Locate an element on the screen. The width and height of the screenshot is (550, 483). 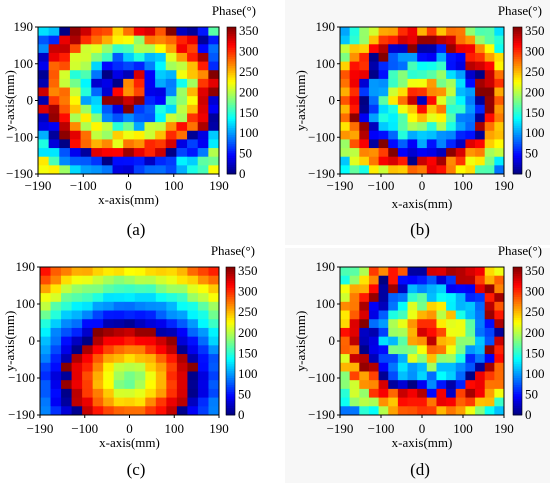
y-tick-label: 100 is located at coordinates (326, 303).